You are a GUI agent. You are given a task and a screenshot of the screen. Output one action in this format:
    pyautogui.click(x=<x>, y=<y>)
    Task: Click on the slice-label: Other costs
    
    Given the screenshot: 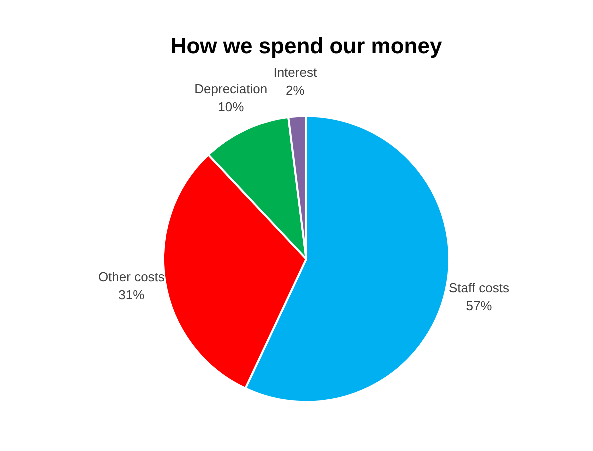 What is the action you would take?
    pyautogui.click(x=132, y=276)
    